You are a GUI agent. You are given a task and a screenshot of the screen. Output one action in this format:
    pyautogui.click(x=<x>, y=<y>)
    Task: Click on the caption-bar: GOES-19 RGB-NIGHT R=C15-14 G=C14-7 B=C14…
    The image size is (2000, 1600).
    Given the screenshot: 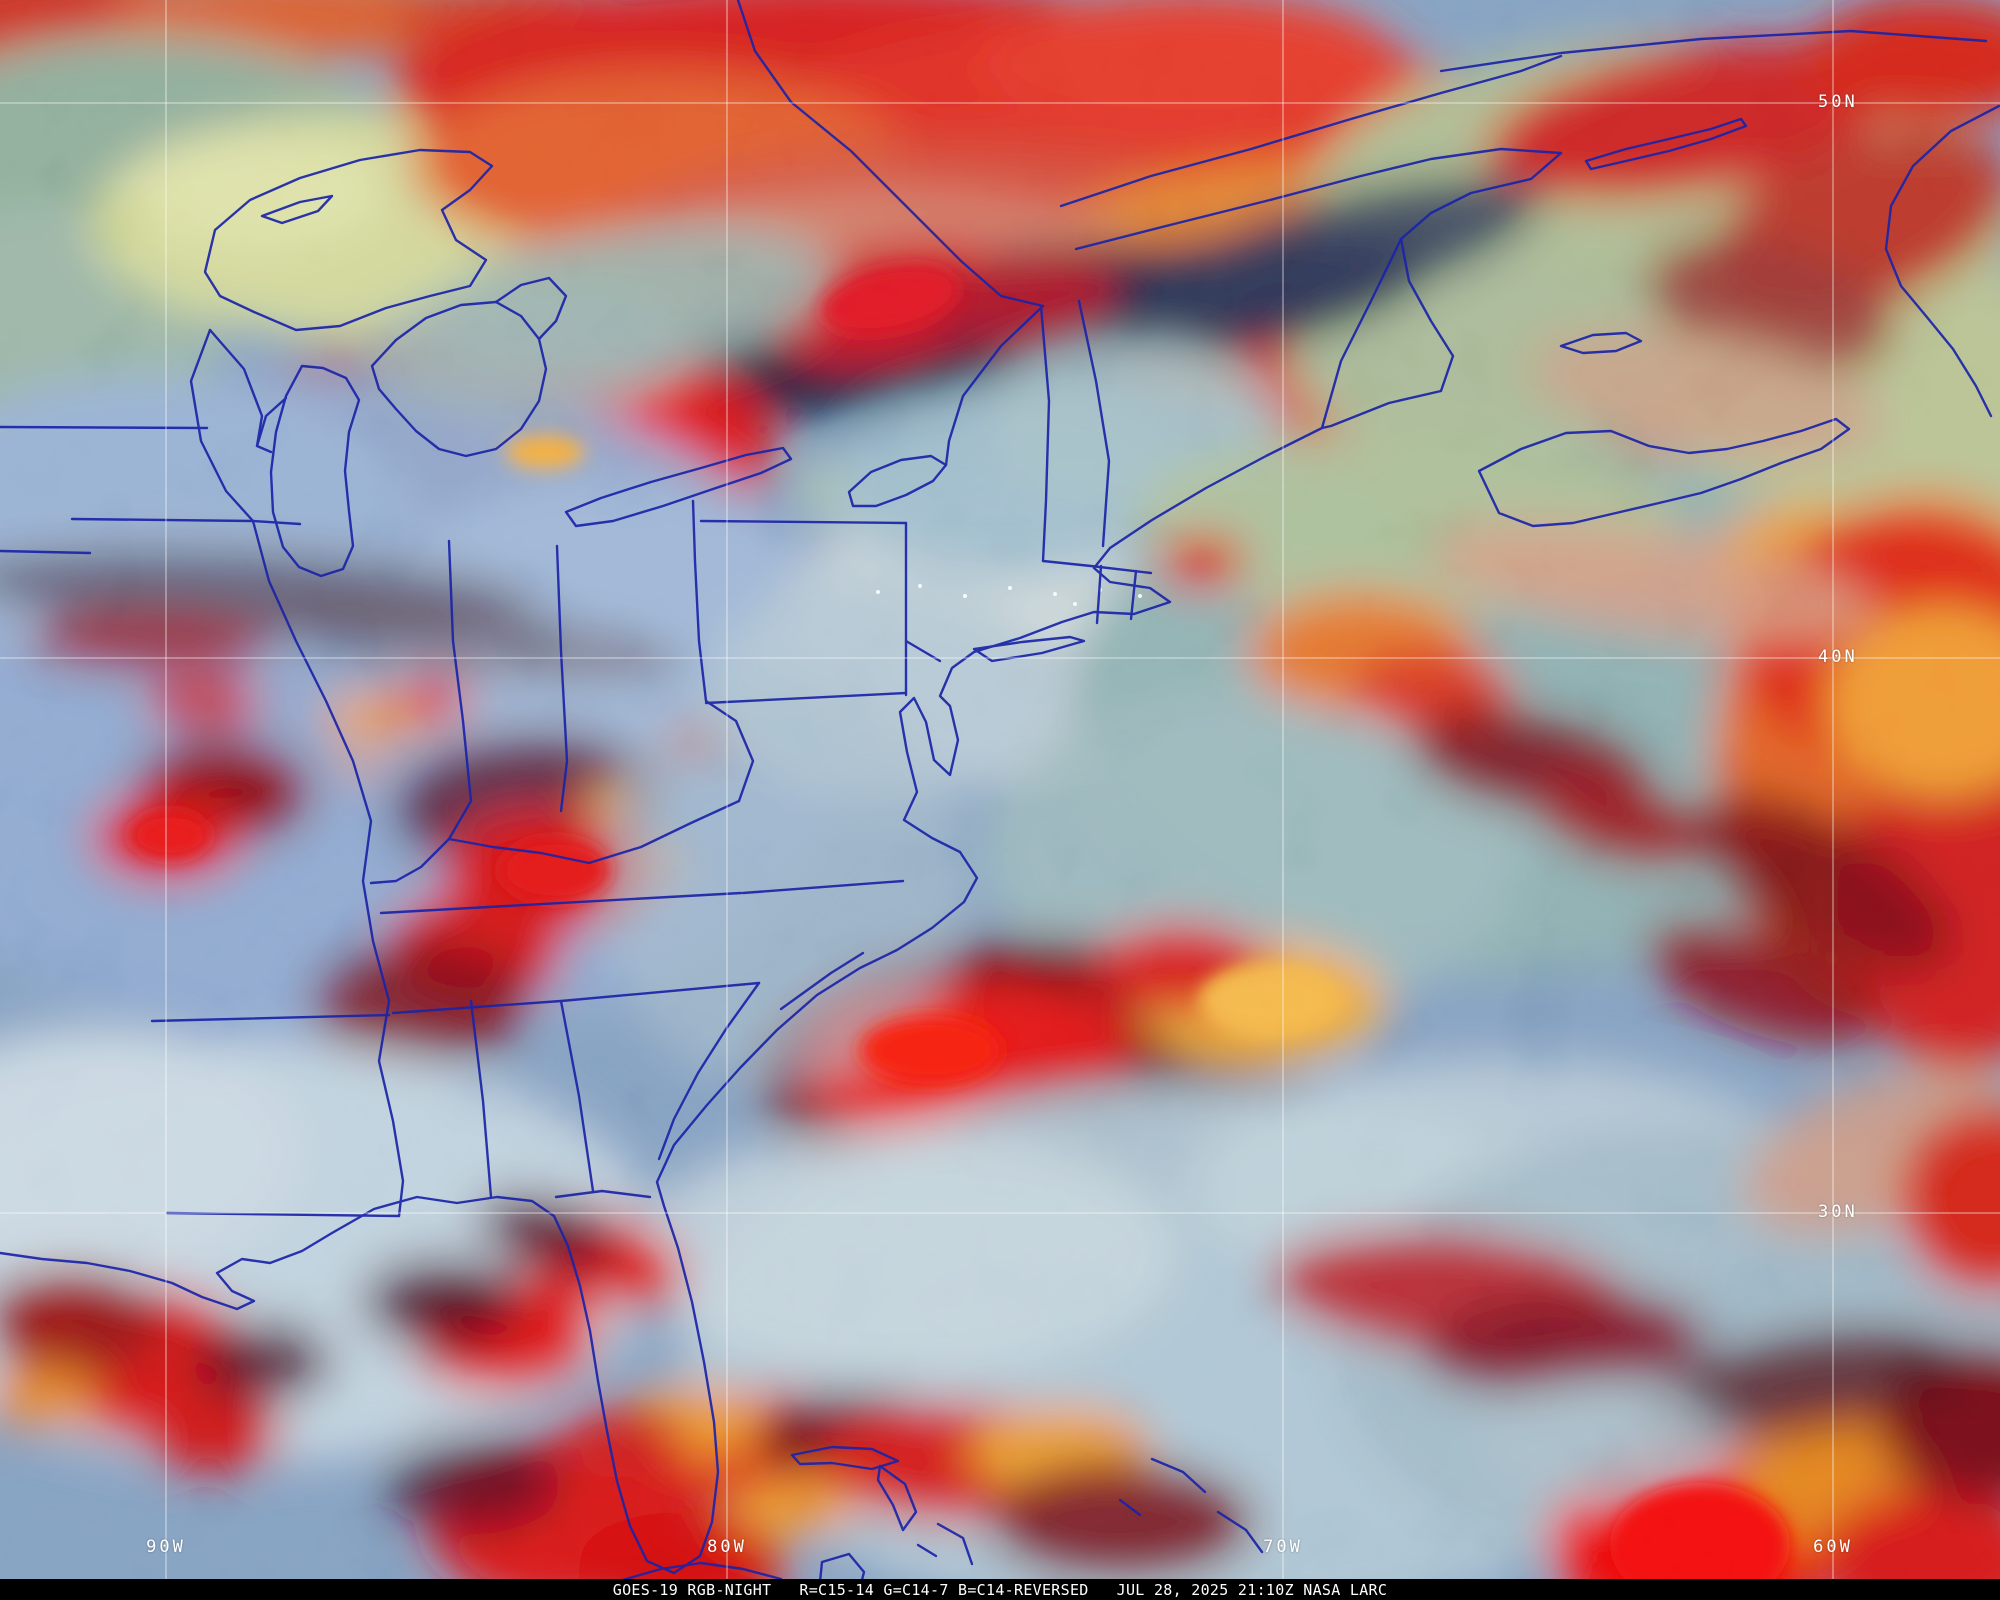 What is the action you would take?
    pyautogui.click(x=1000, y=1589)
    